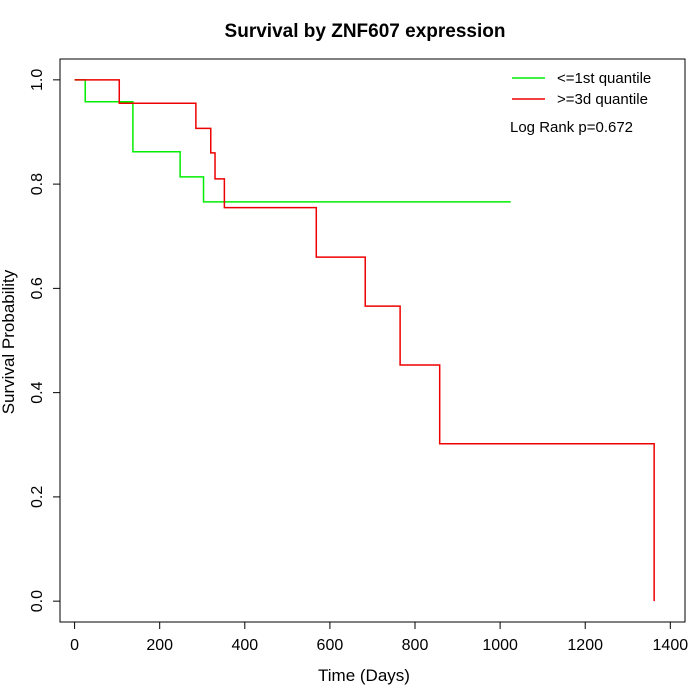 The image size is (700, 700). I want to click on survival-curve-low, so click(292, 141).